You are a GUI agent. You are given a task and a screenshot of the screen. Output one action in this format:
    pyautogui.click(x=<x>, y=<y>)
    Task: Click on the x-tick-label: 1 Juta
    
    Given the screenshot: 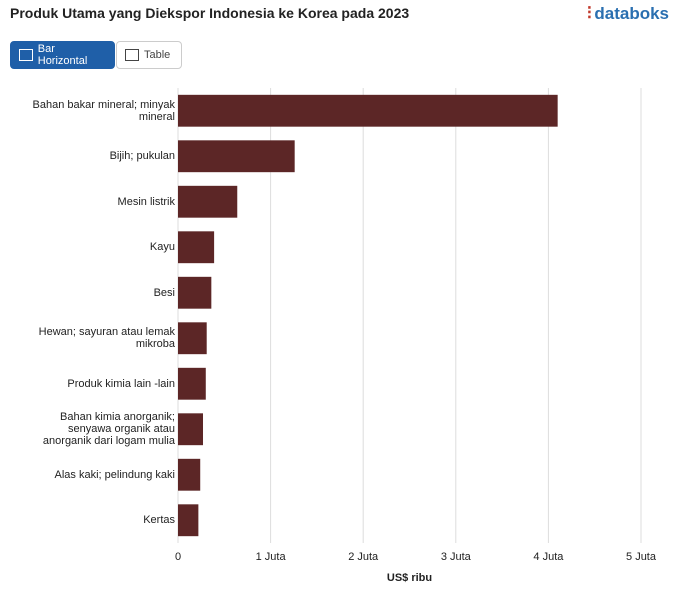 What is the action you would take?
    pyautogui.click(x=271, y=557)
    